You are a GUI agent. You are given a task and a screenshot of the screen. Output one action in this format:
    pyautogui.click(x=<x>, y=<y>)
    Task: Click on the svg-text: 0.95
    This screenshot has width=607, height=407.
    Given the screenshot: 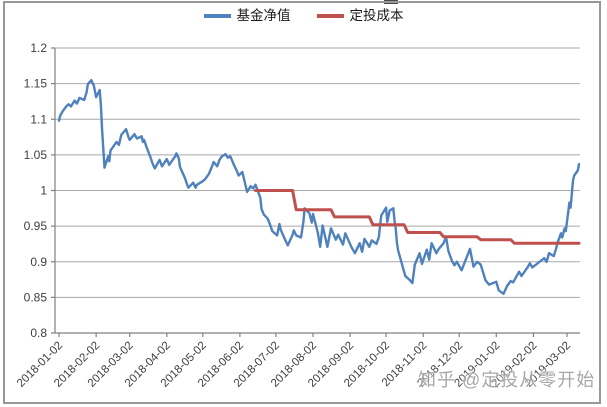 What is the action you would take?
    pyautogui.click(x=36, y=226)
    